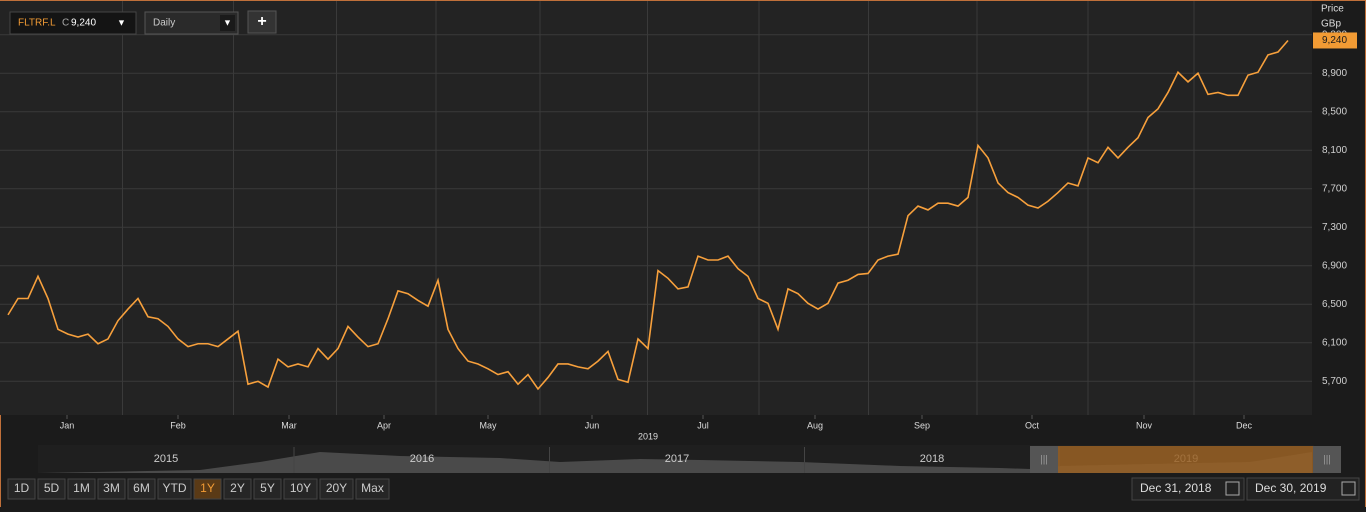 The image size is (1366, 512). I want to click on close-prefix: C, so click(65, 23).